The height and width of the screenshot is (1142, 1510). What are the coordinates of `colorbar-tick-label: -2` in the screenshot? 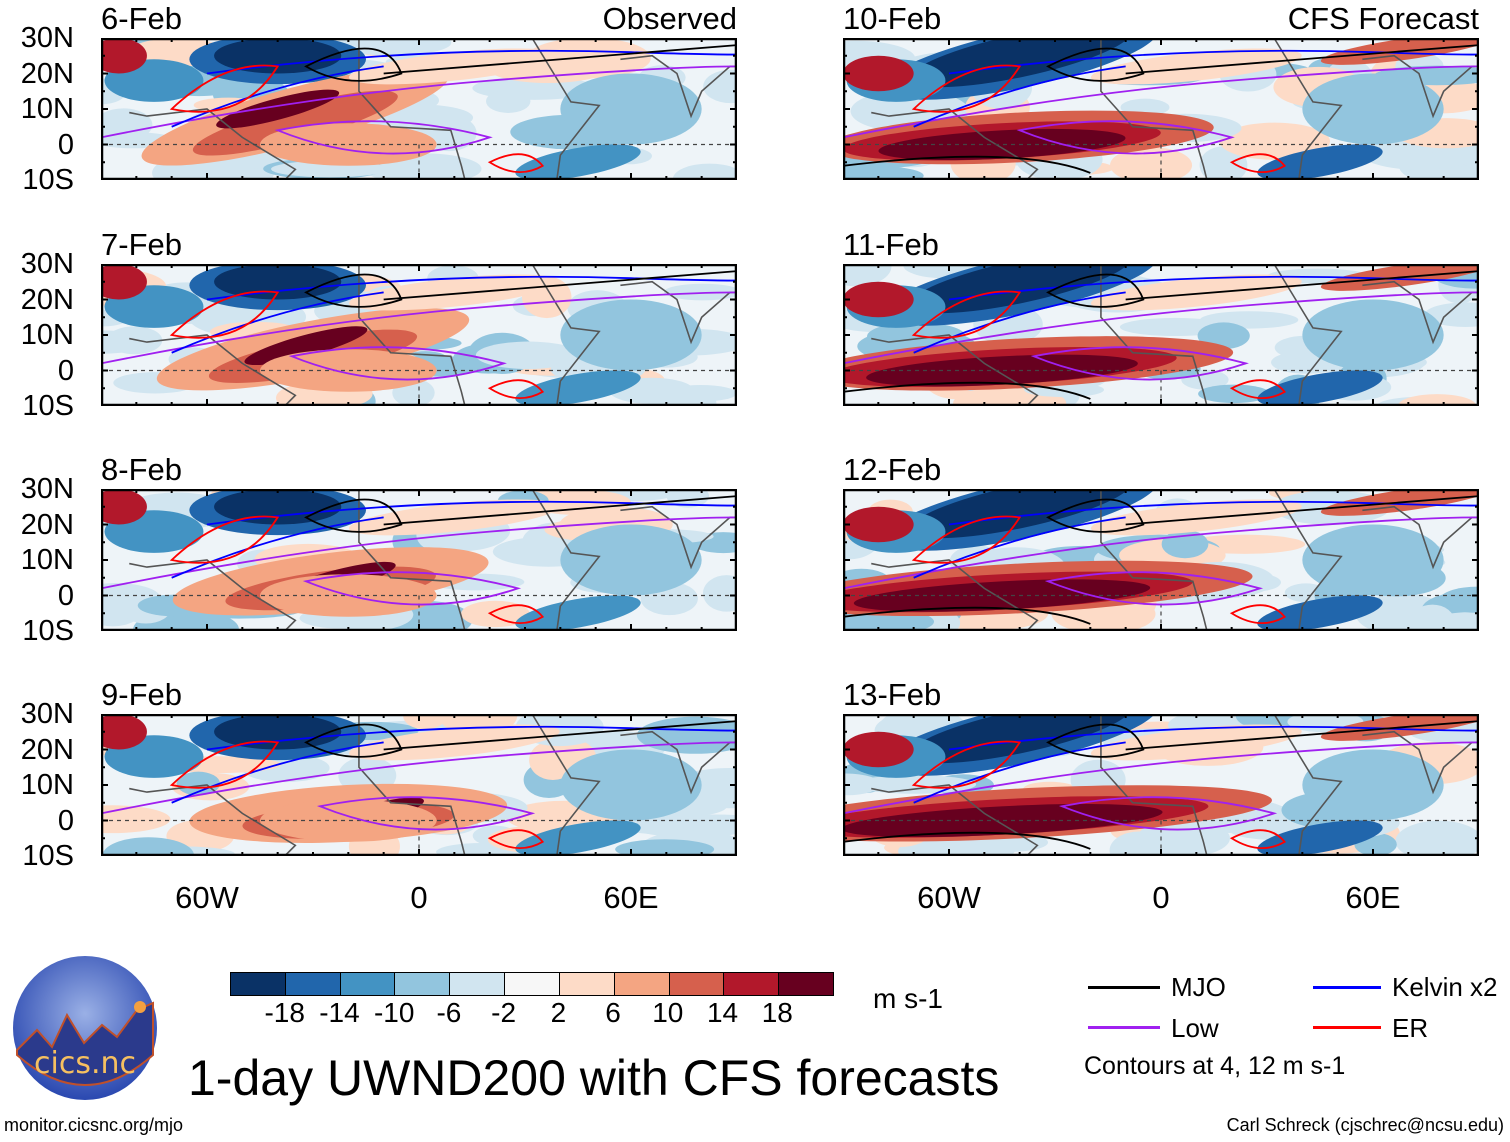 It's located at (504, 1012).